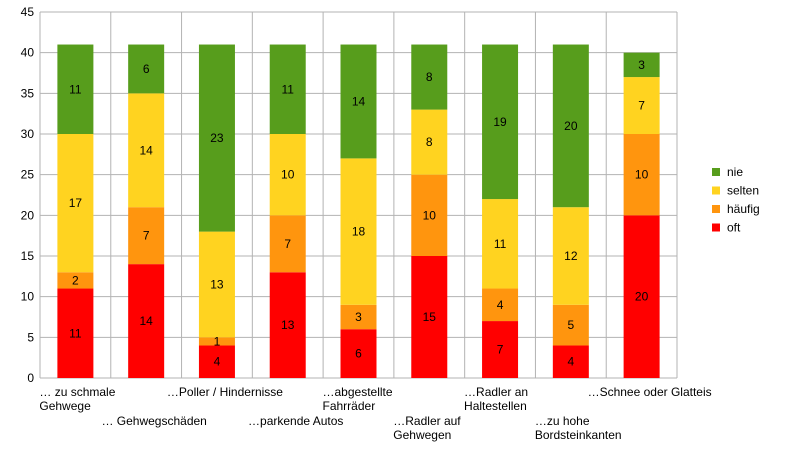  I want to click on x-category-label: …Radler auf Gehwegen, so click(427, 428).